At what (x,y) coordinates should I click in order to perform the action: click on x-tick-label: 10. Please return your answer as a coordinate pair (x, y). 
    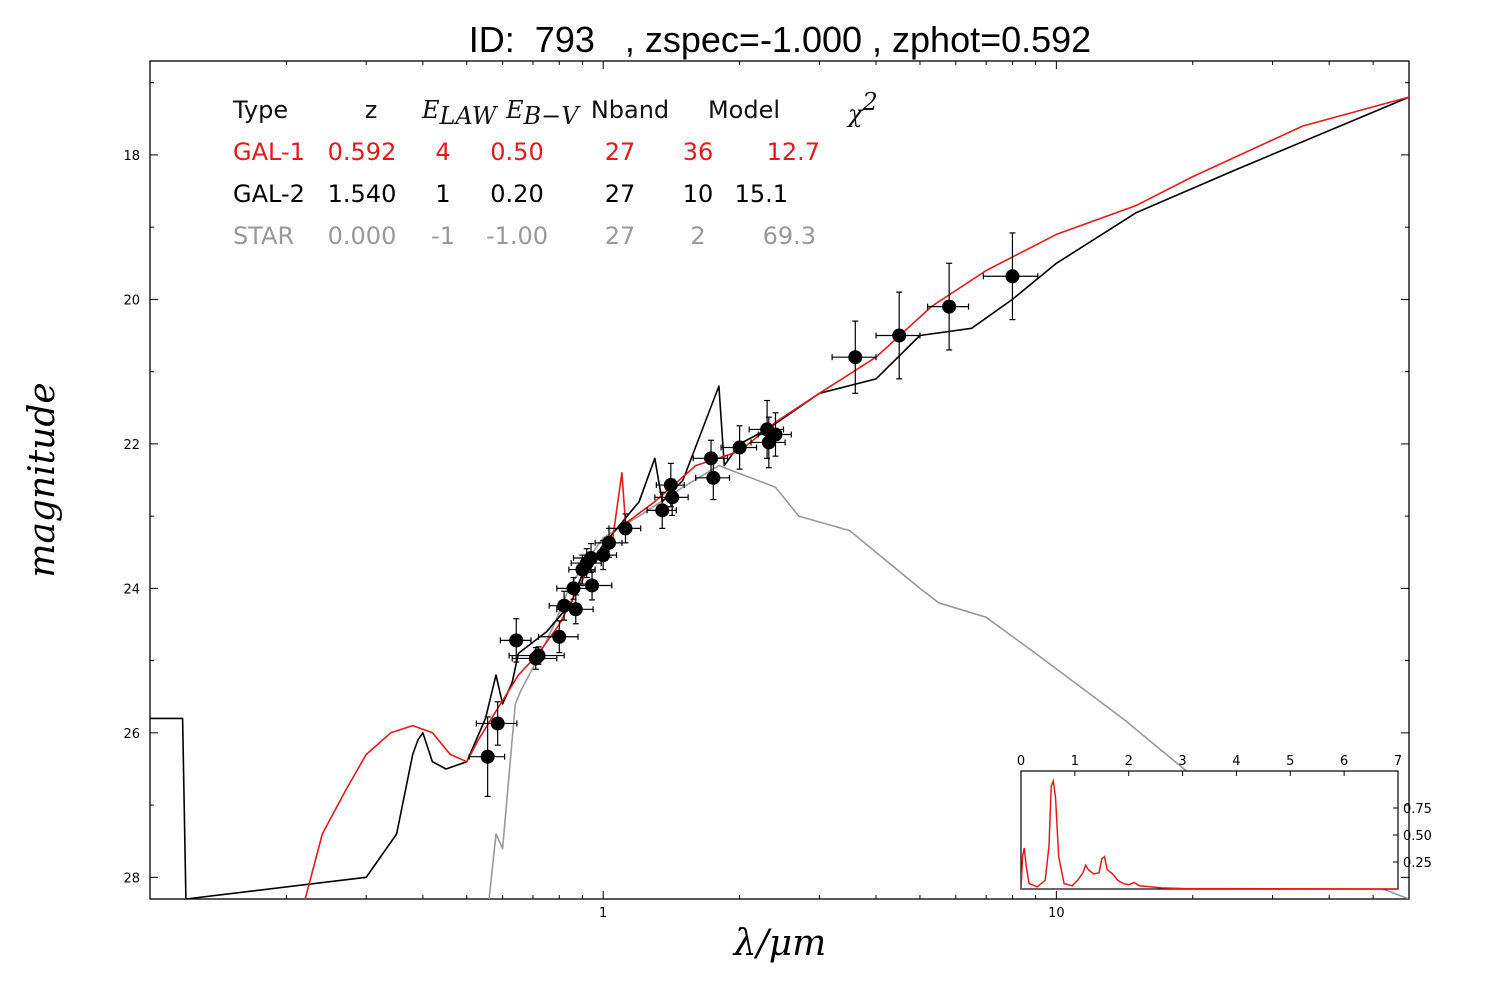
    Looking at the image, I should click on (1056, 913).